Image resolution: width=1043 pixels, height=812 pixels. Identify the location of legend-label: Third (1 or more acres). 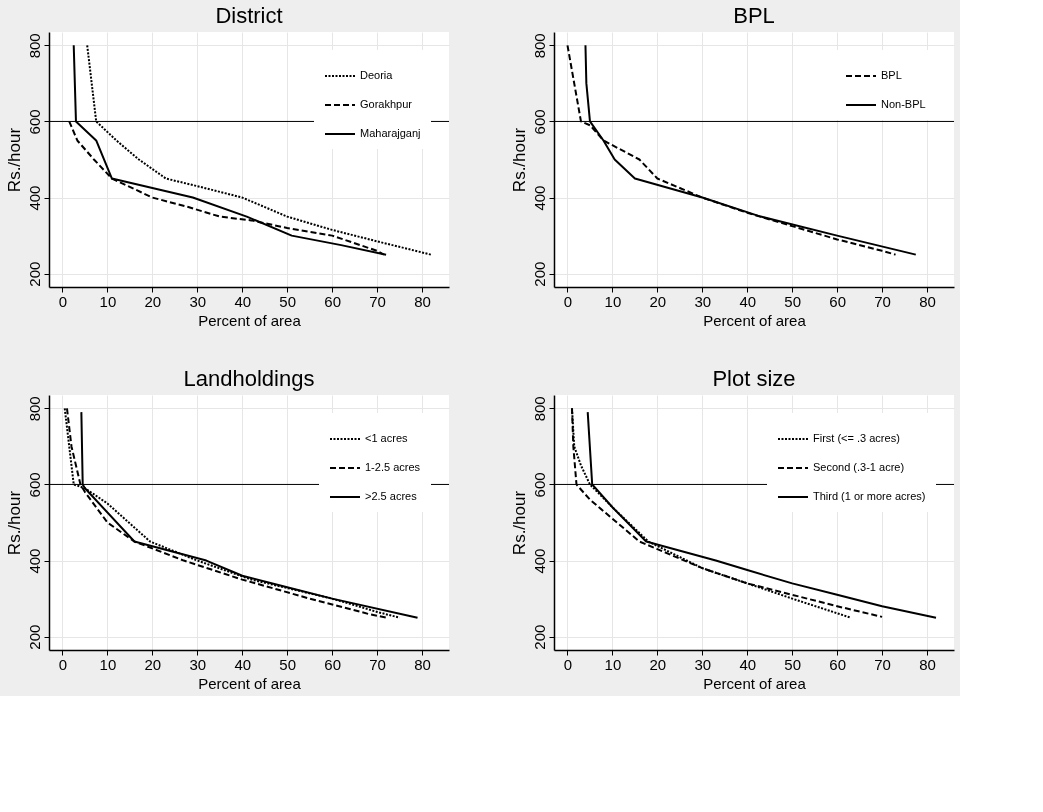
(869, 496).